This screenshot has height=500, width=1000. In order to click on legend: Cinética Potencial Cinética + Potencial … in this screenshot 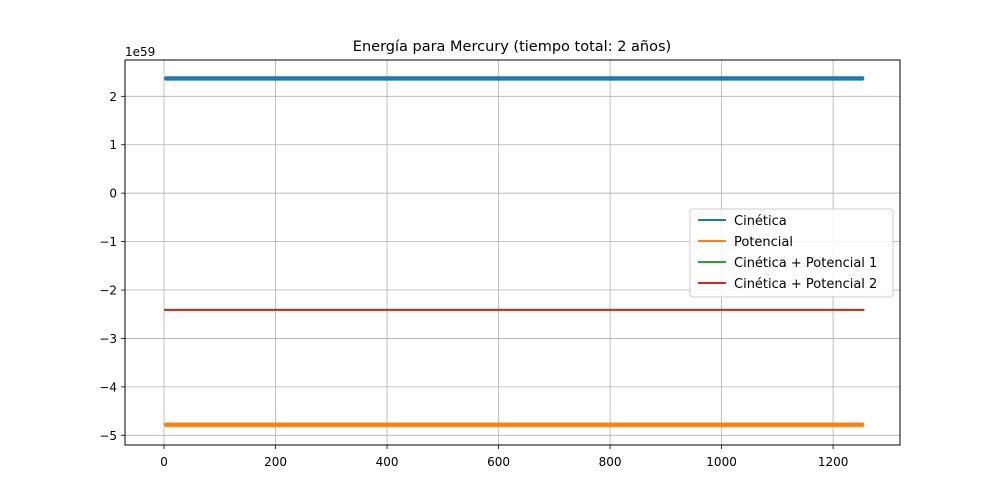, I will do `click(791, 253)`.